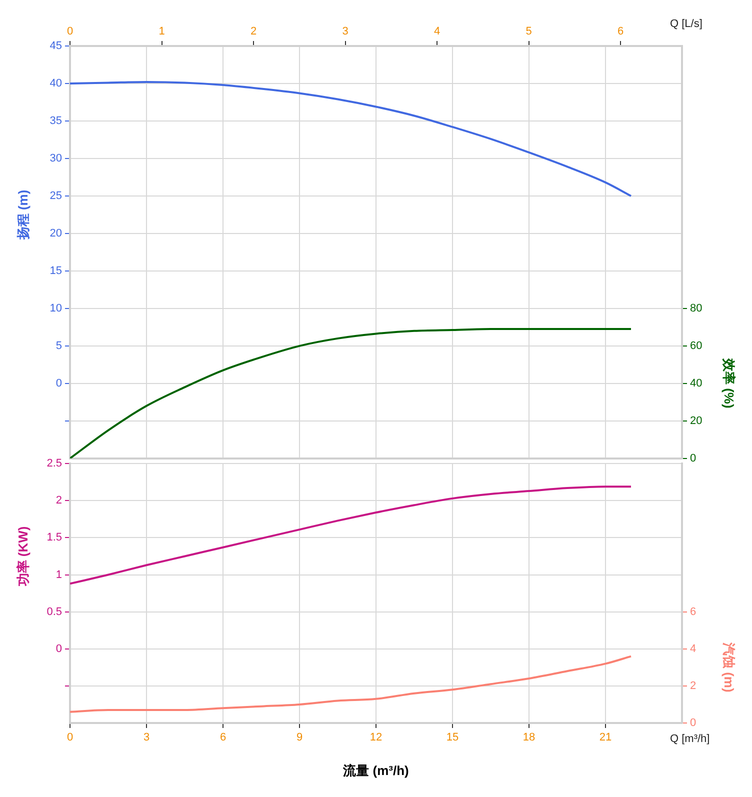 This screenshot has width=752, height=797. What do you see at coordinates (696, 346) in the screenshot?
I see `y2-tick-label: 60` at bounding box center [696, 346].